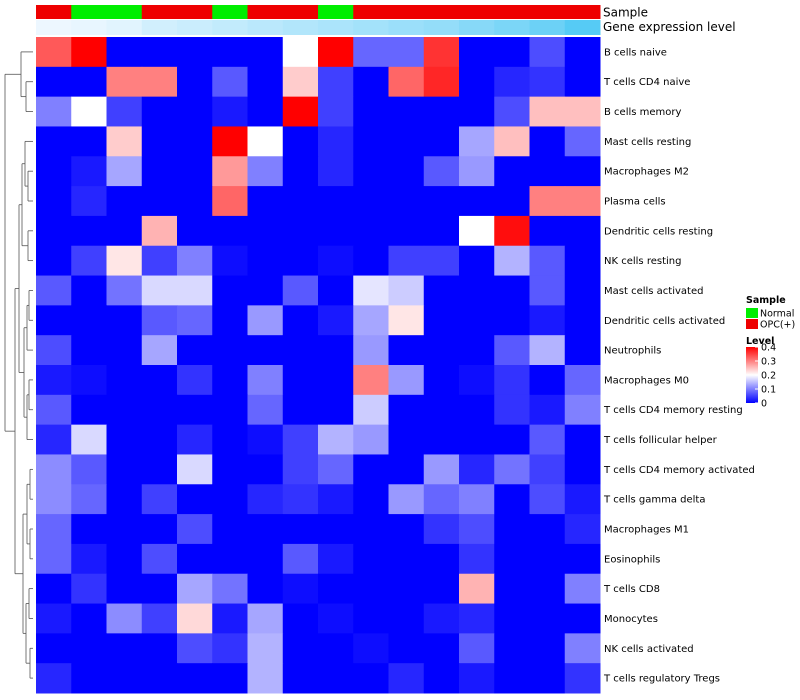 The image size is (800, 700). What do you see at coordinates (664, 321) in the screenshot?
I see `row-label: Dendritic cells activated` at bounding box center [664, 321].